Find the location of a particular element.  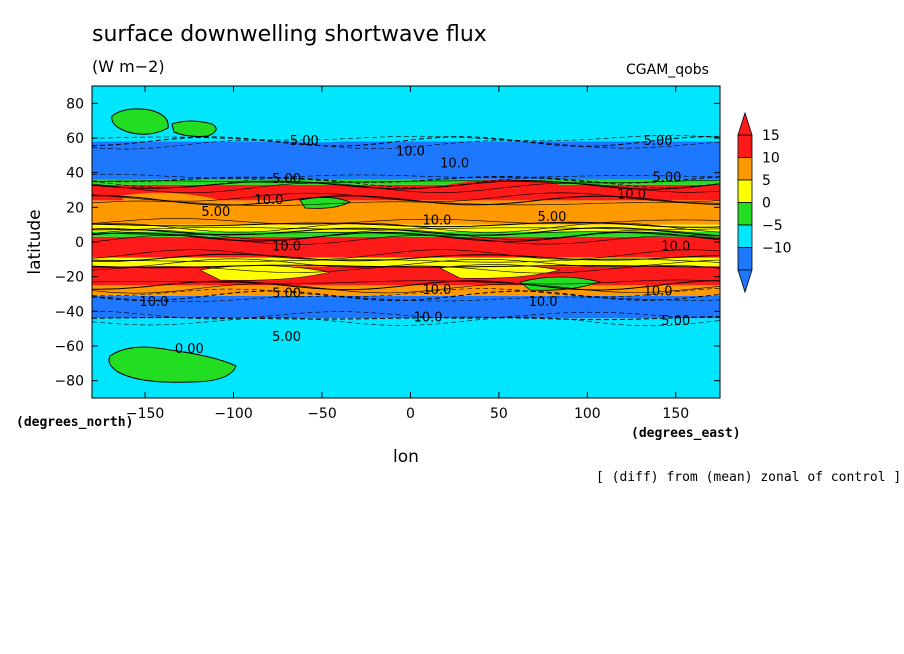

contour-label-0: 5.00 is located at coordinates (304, 141).